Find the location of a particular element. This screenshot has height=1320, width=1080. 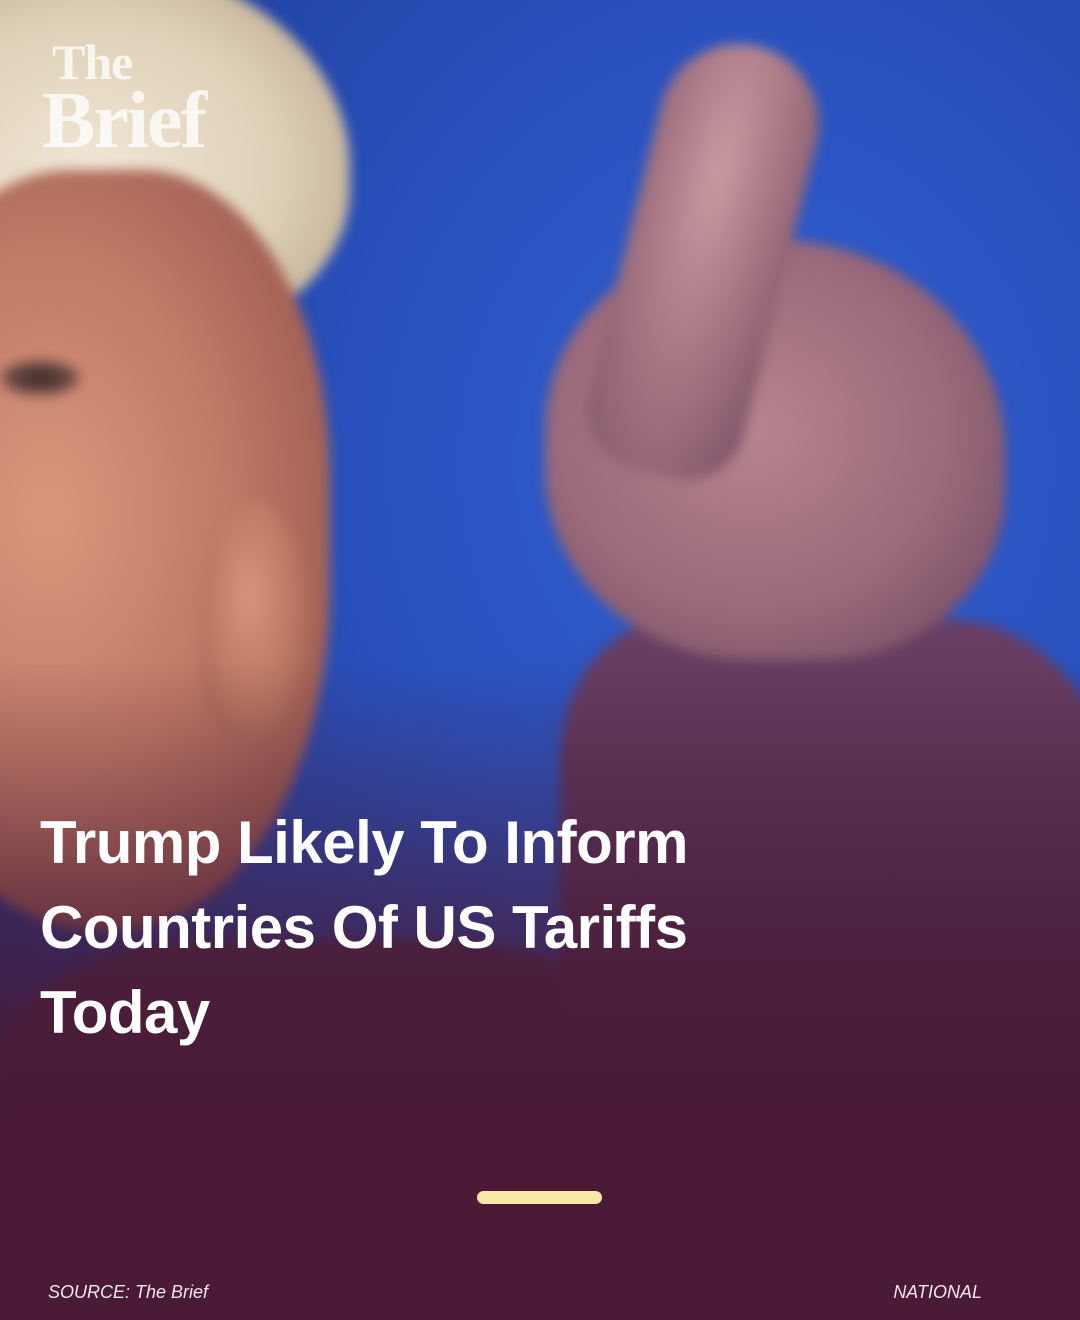

source-label: SOURCE: The Brief is located at coordinates (128, 1292).